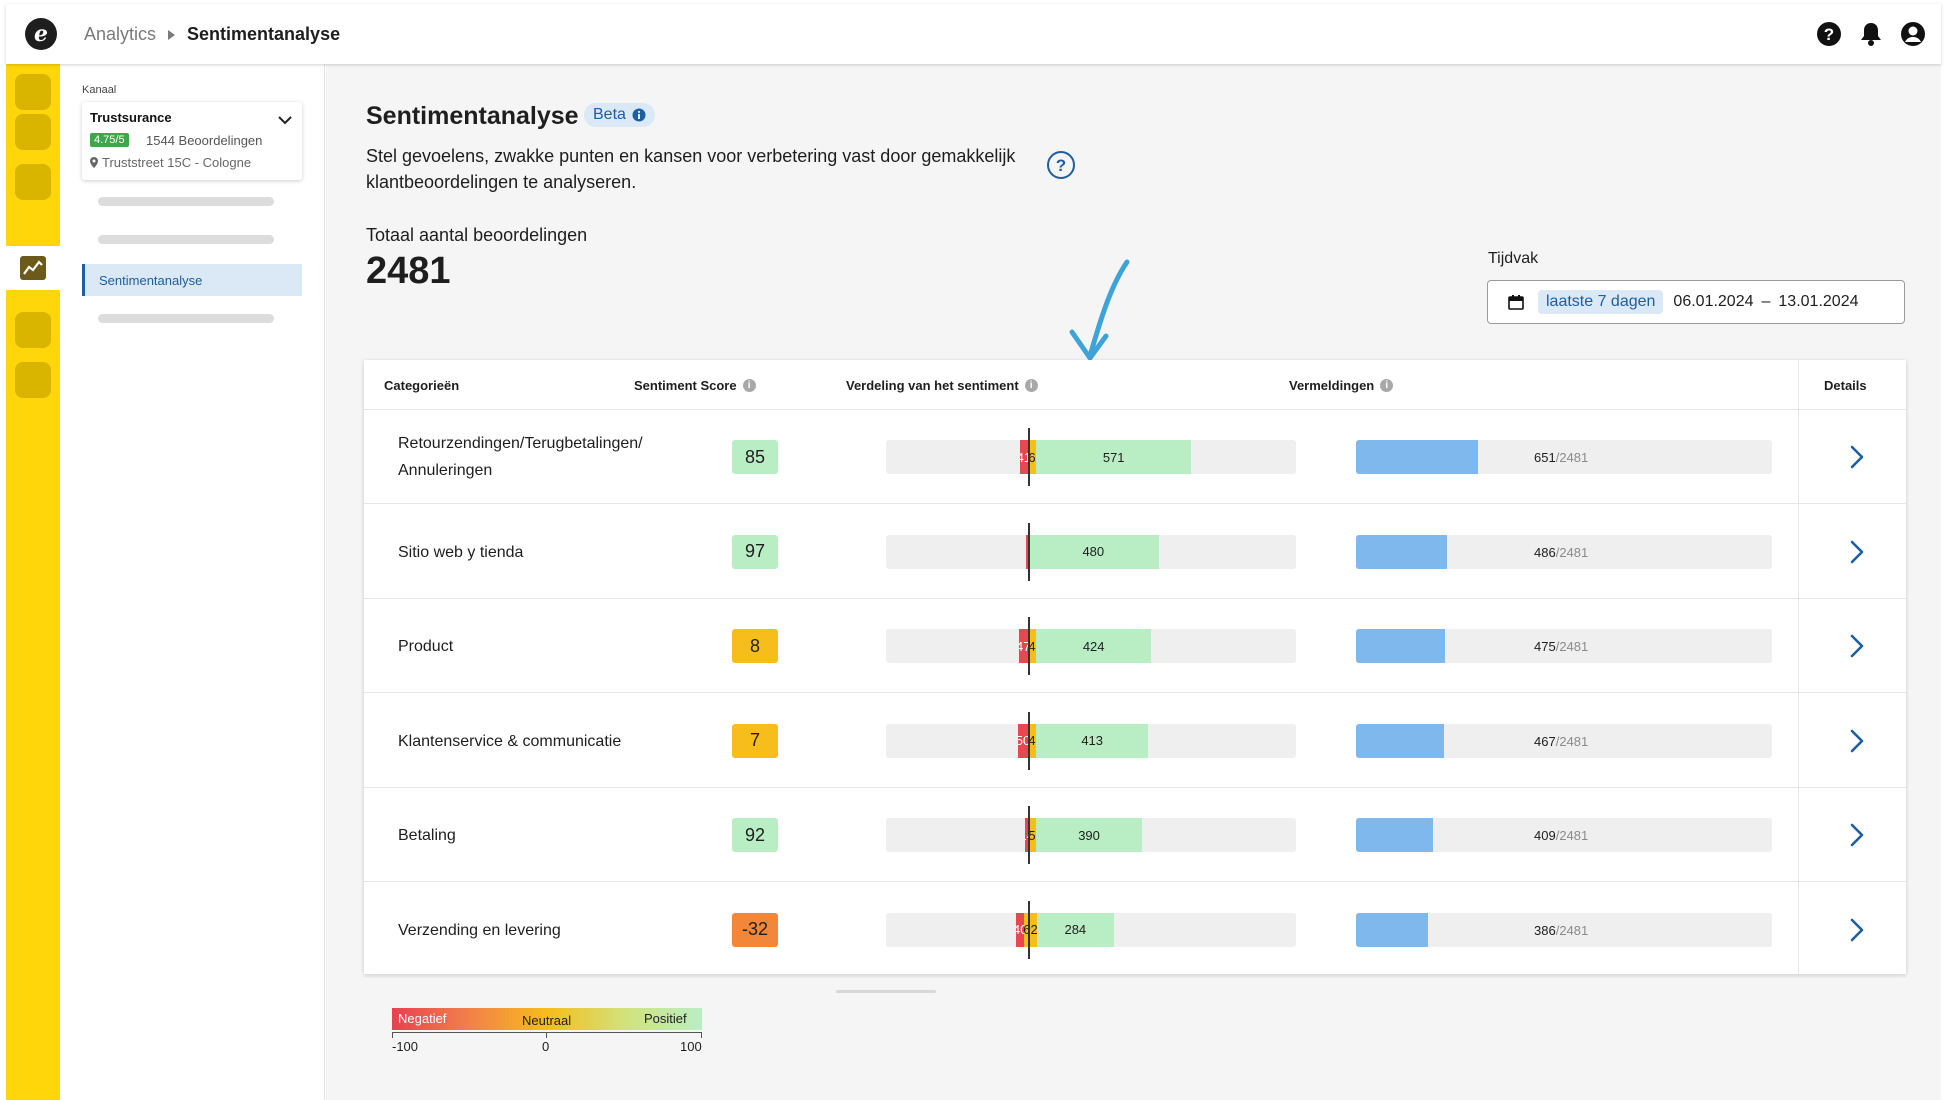 Image resolution: width=1947 pixels, height=1100 pixels. Describe the element at coordinates (131, 117) in the screenshot. I see `channel-name: Trustsurance` at that location.